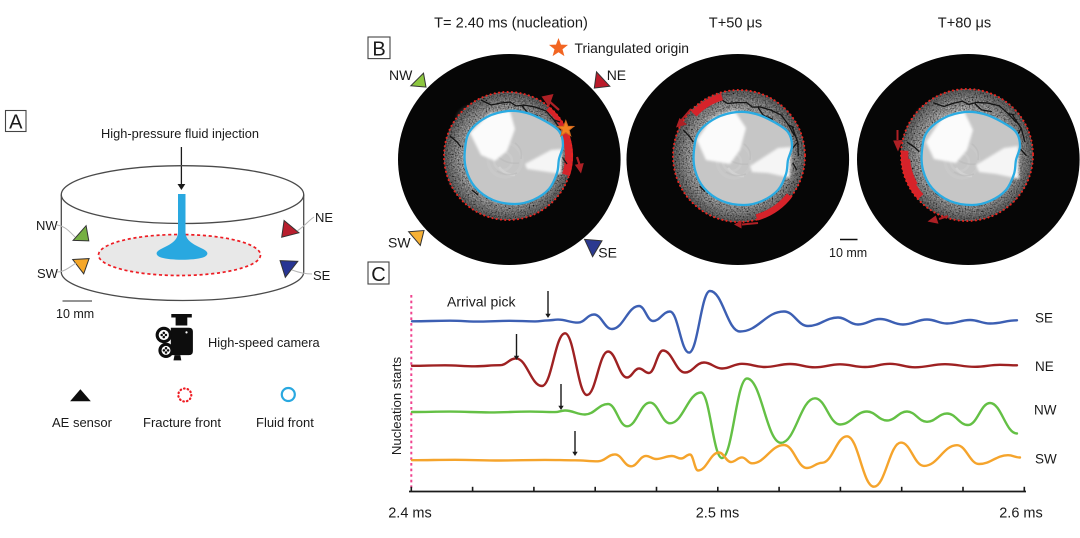 Image resolution: width=1080 pixels, height=538 pixels. What do you see at coordinates (182, 422) in the screenshot?
I see `svg-text: Fracture front` at bounding box center [182, 422].